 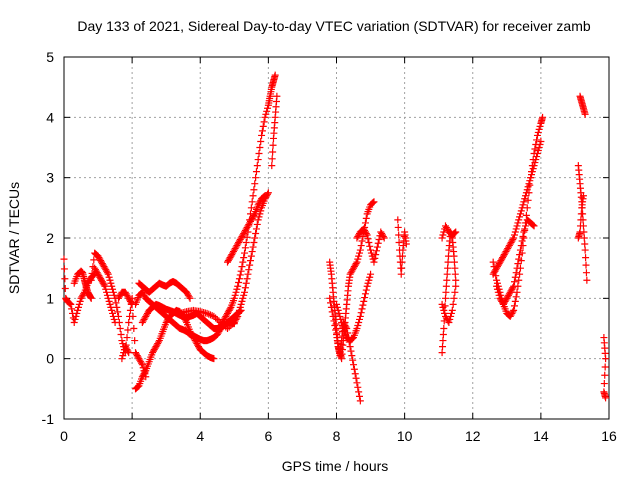 What do you see at coordinates (50, 298) in the screenshot?
I see `y-tick-label: 1` at bounding box center [50, 298].